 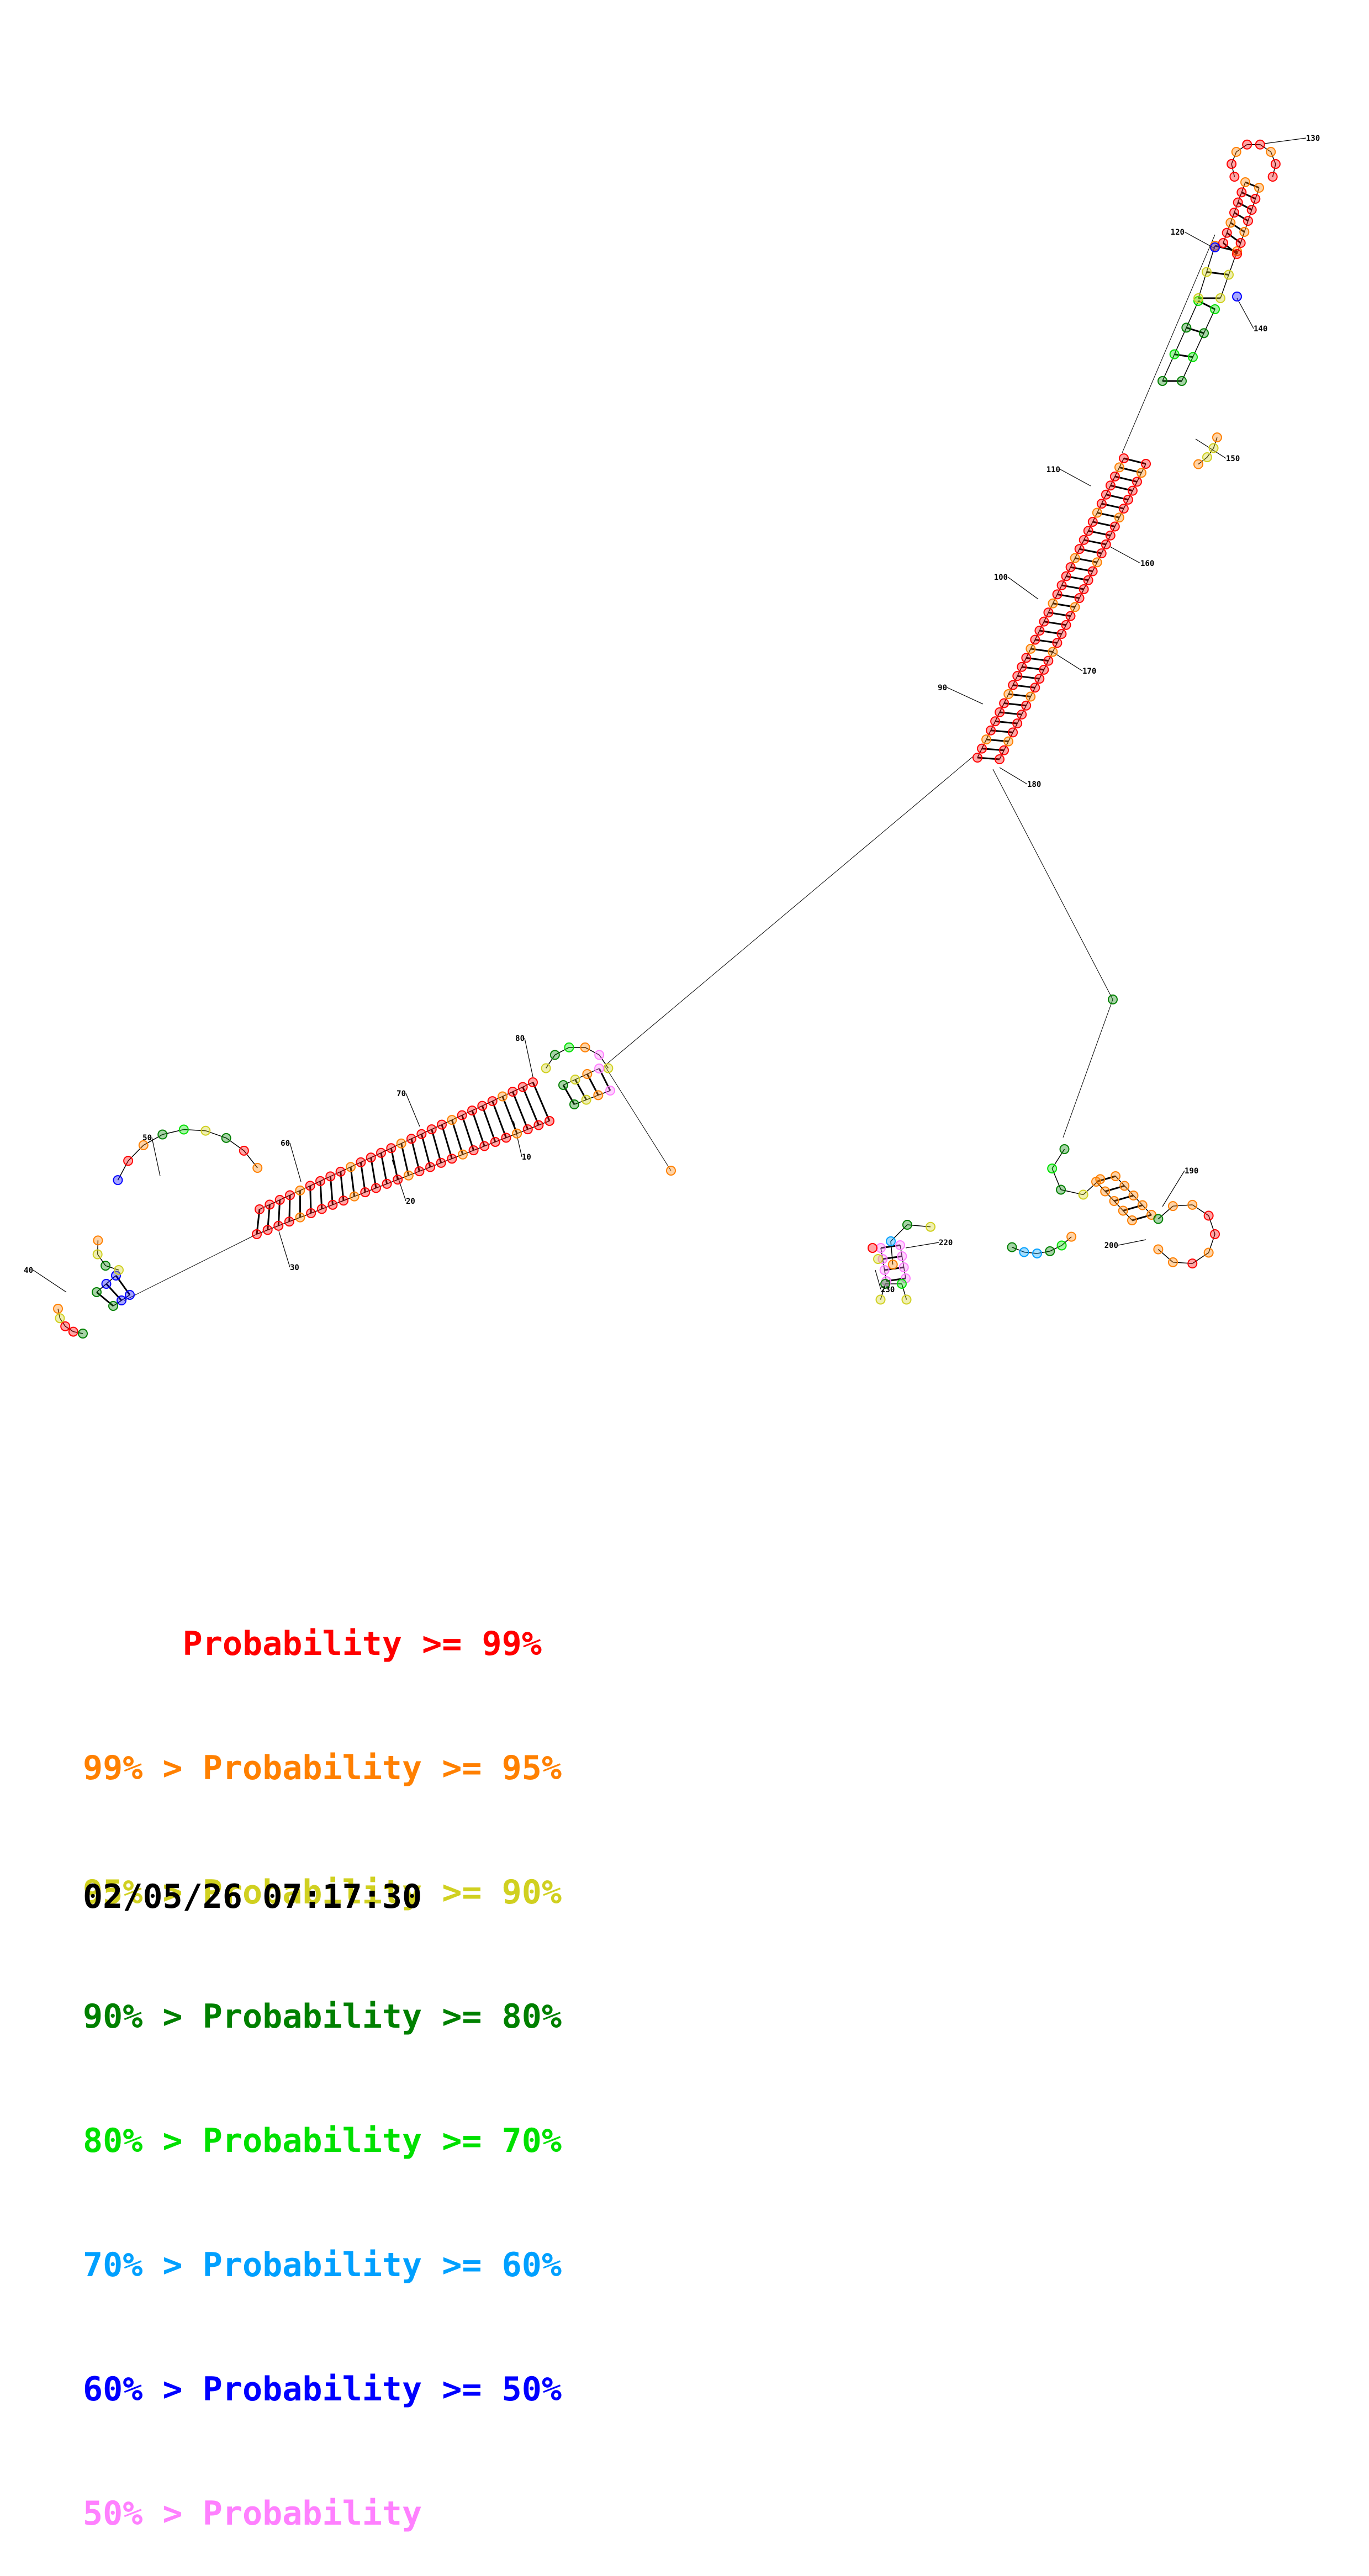 What do you see at coordinates (147, 1138) in the screenshot?
I see `position-label-50: 50` at bounding box center [147, 1138].